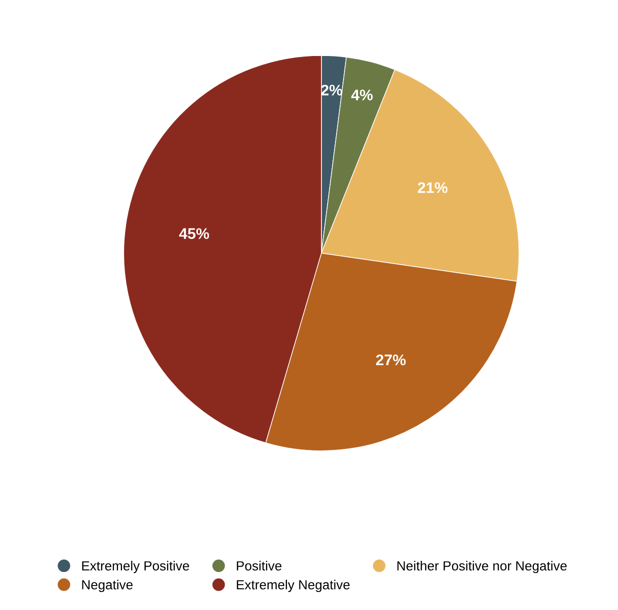  What do you see at coordinates (194, 233) in the screenshot?
I see `data-label: 45%` at bounding box center [194, 233].